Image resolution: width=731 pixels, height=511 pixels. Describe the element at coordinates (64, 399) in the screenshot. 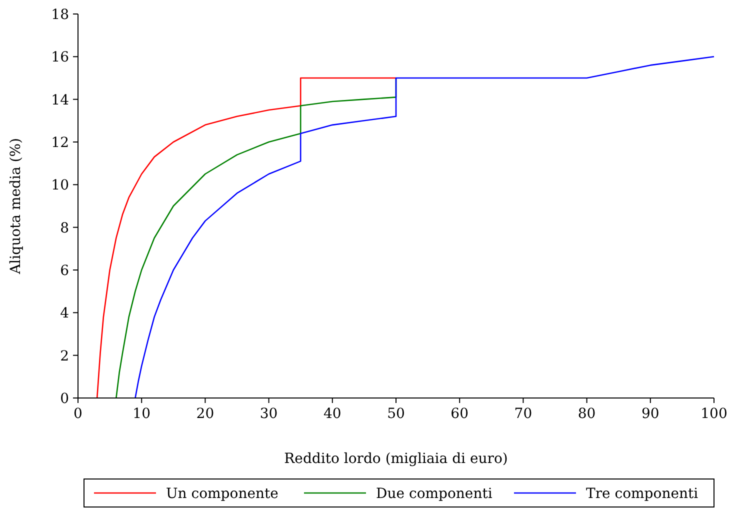

I see `y-tick-label: 0` at that location.